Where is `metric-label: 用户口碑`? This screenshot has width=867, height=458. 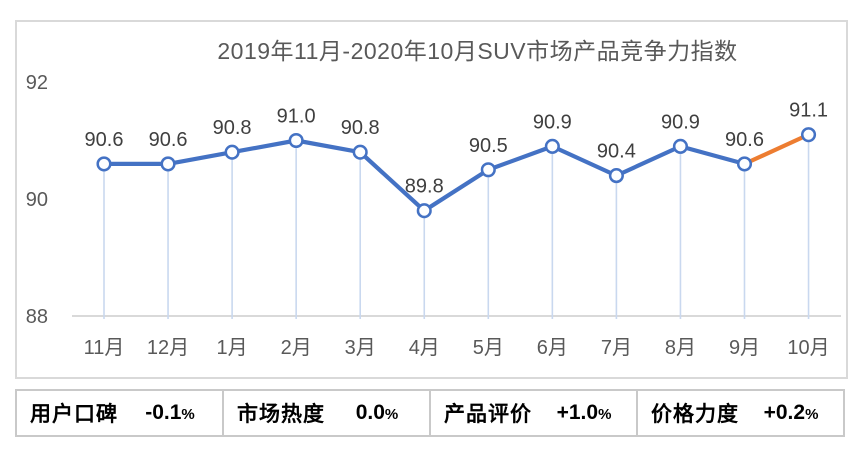
metric-label: 用户口碑 is located at coordinates (74, 414).